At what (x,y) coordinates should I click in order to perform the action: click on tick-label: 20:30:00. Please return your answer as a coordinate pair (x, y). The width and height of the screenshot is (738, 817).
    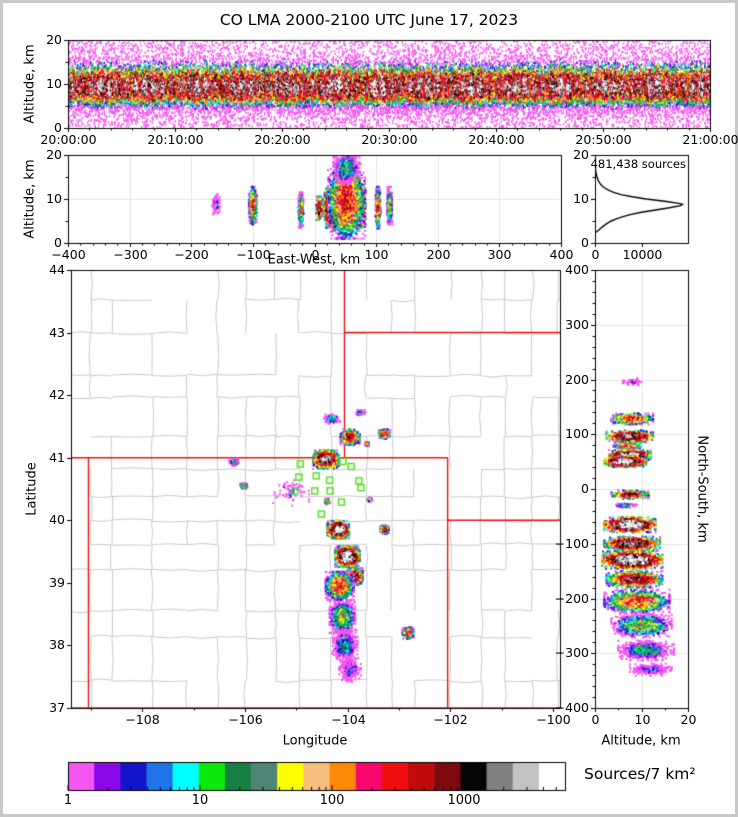
    Looking at the image, I should click on (389, 139).